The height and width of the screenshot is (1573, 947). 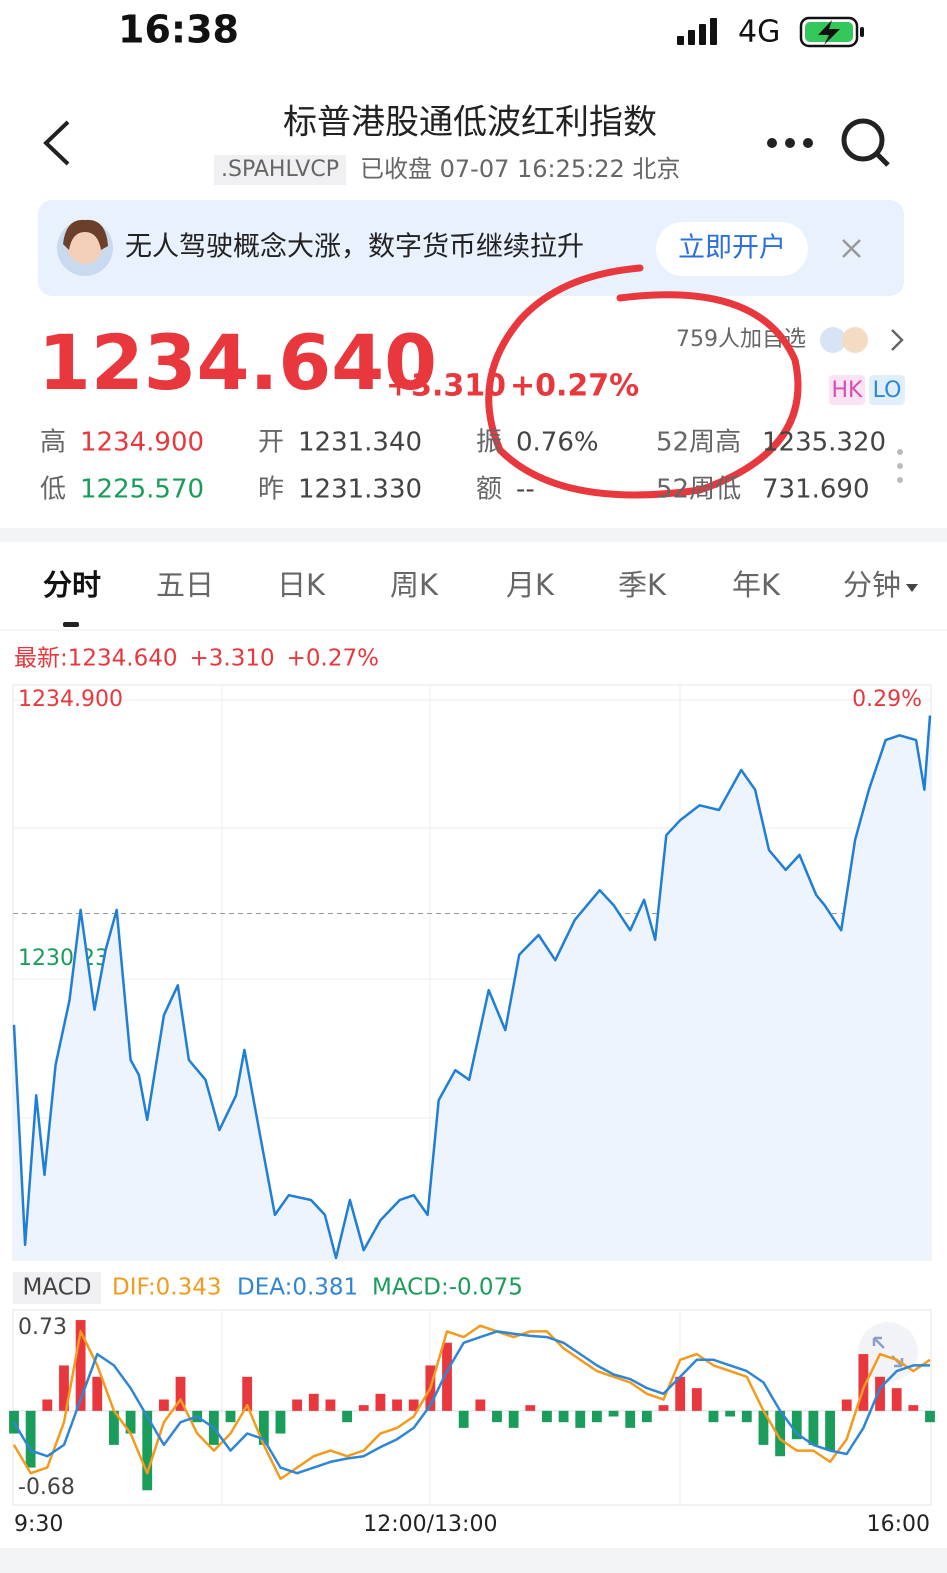 I want to click on more-dots, so click(x=900, y=466).